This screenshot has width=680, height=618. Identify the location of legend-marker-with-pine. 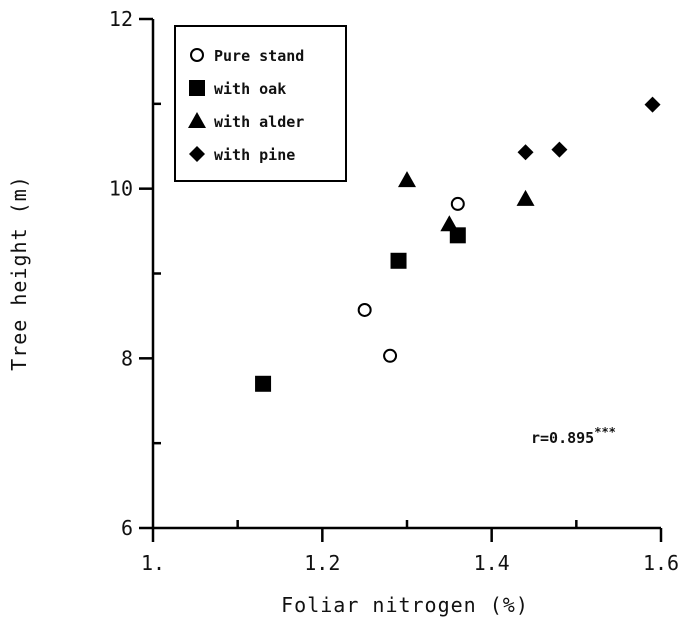
(197, 154).